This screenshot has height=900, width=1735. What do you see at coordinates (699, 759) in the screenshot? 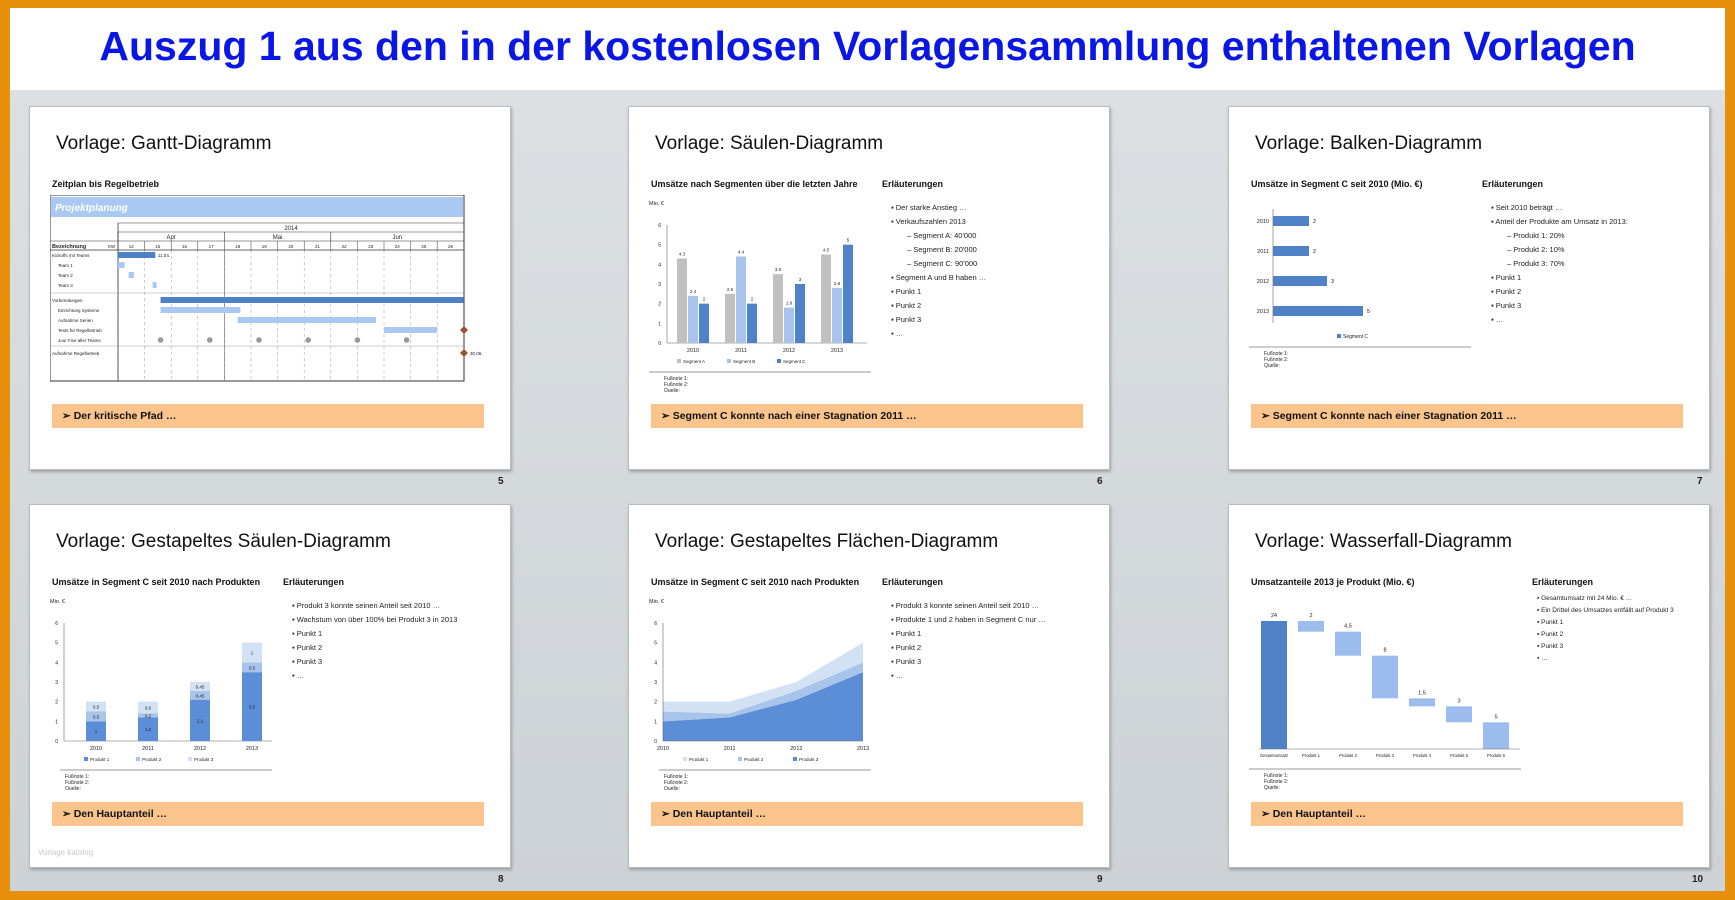
I see `legend-label: Produkt 1` at bounding box center [699, 759].